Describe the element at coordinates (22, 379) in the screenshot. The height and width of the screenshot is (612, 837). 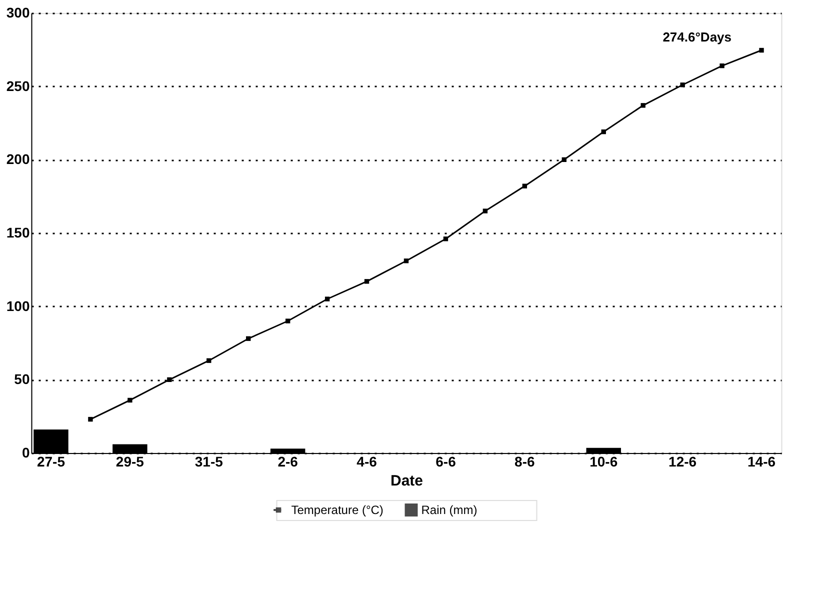
I see `y-tick-label: 50` at that location.